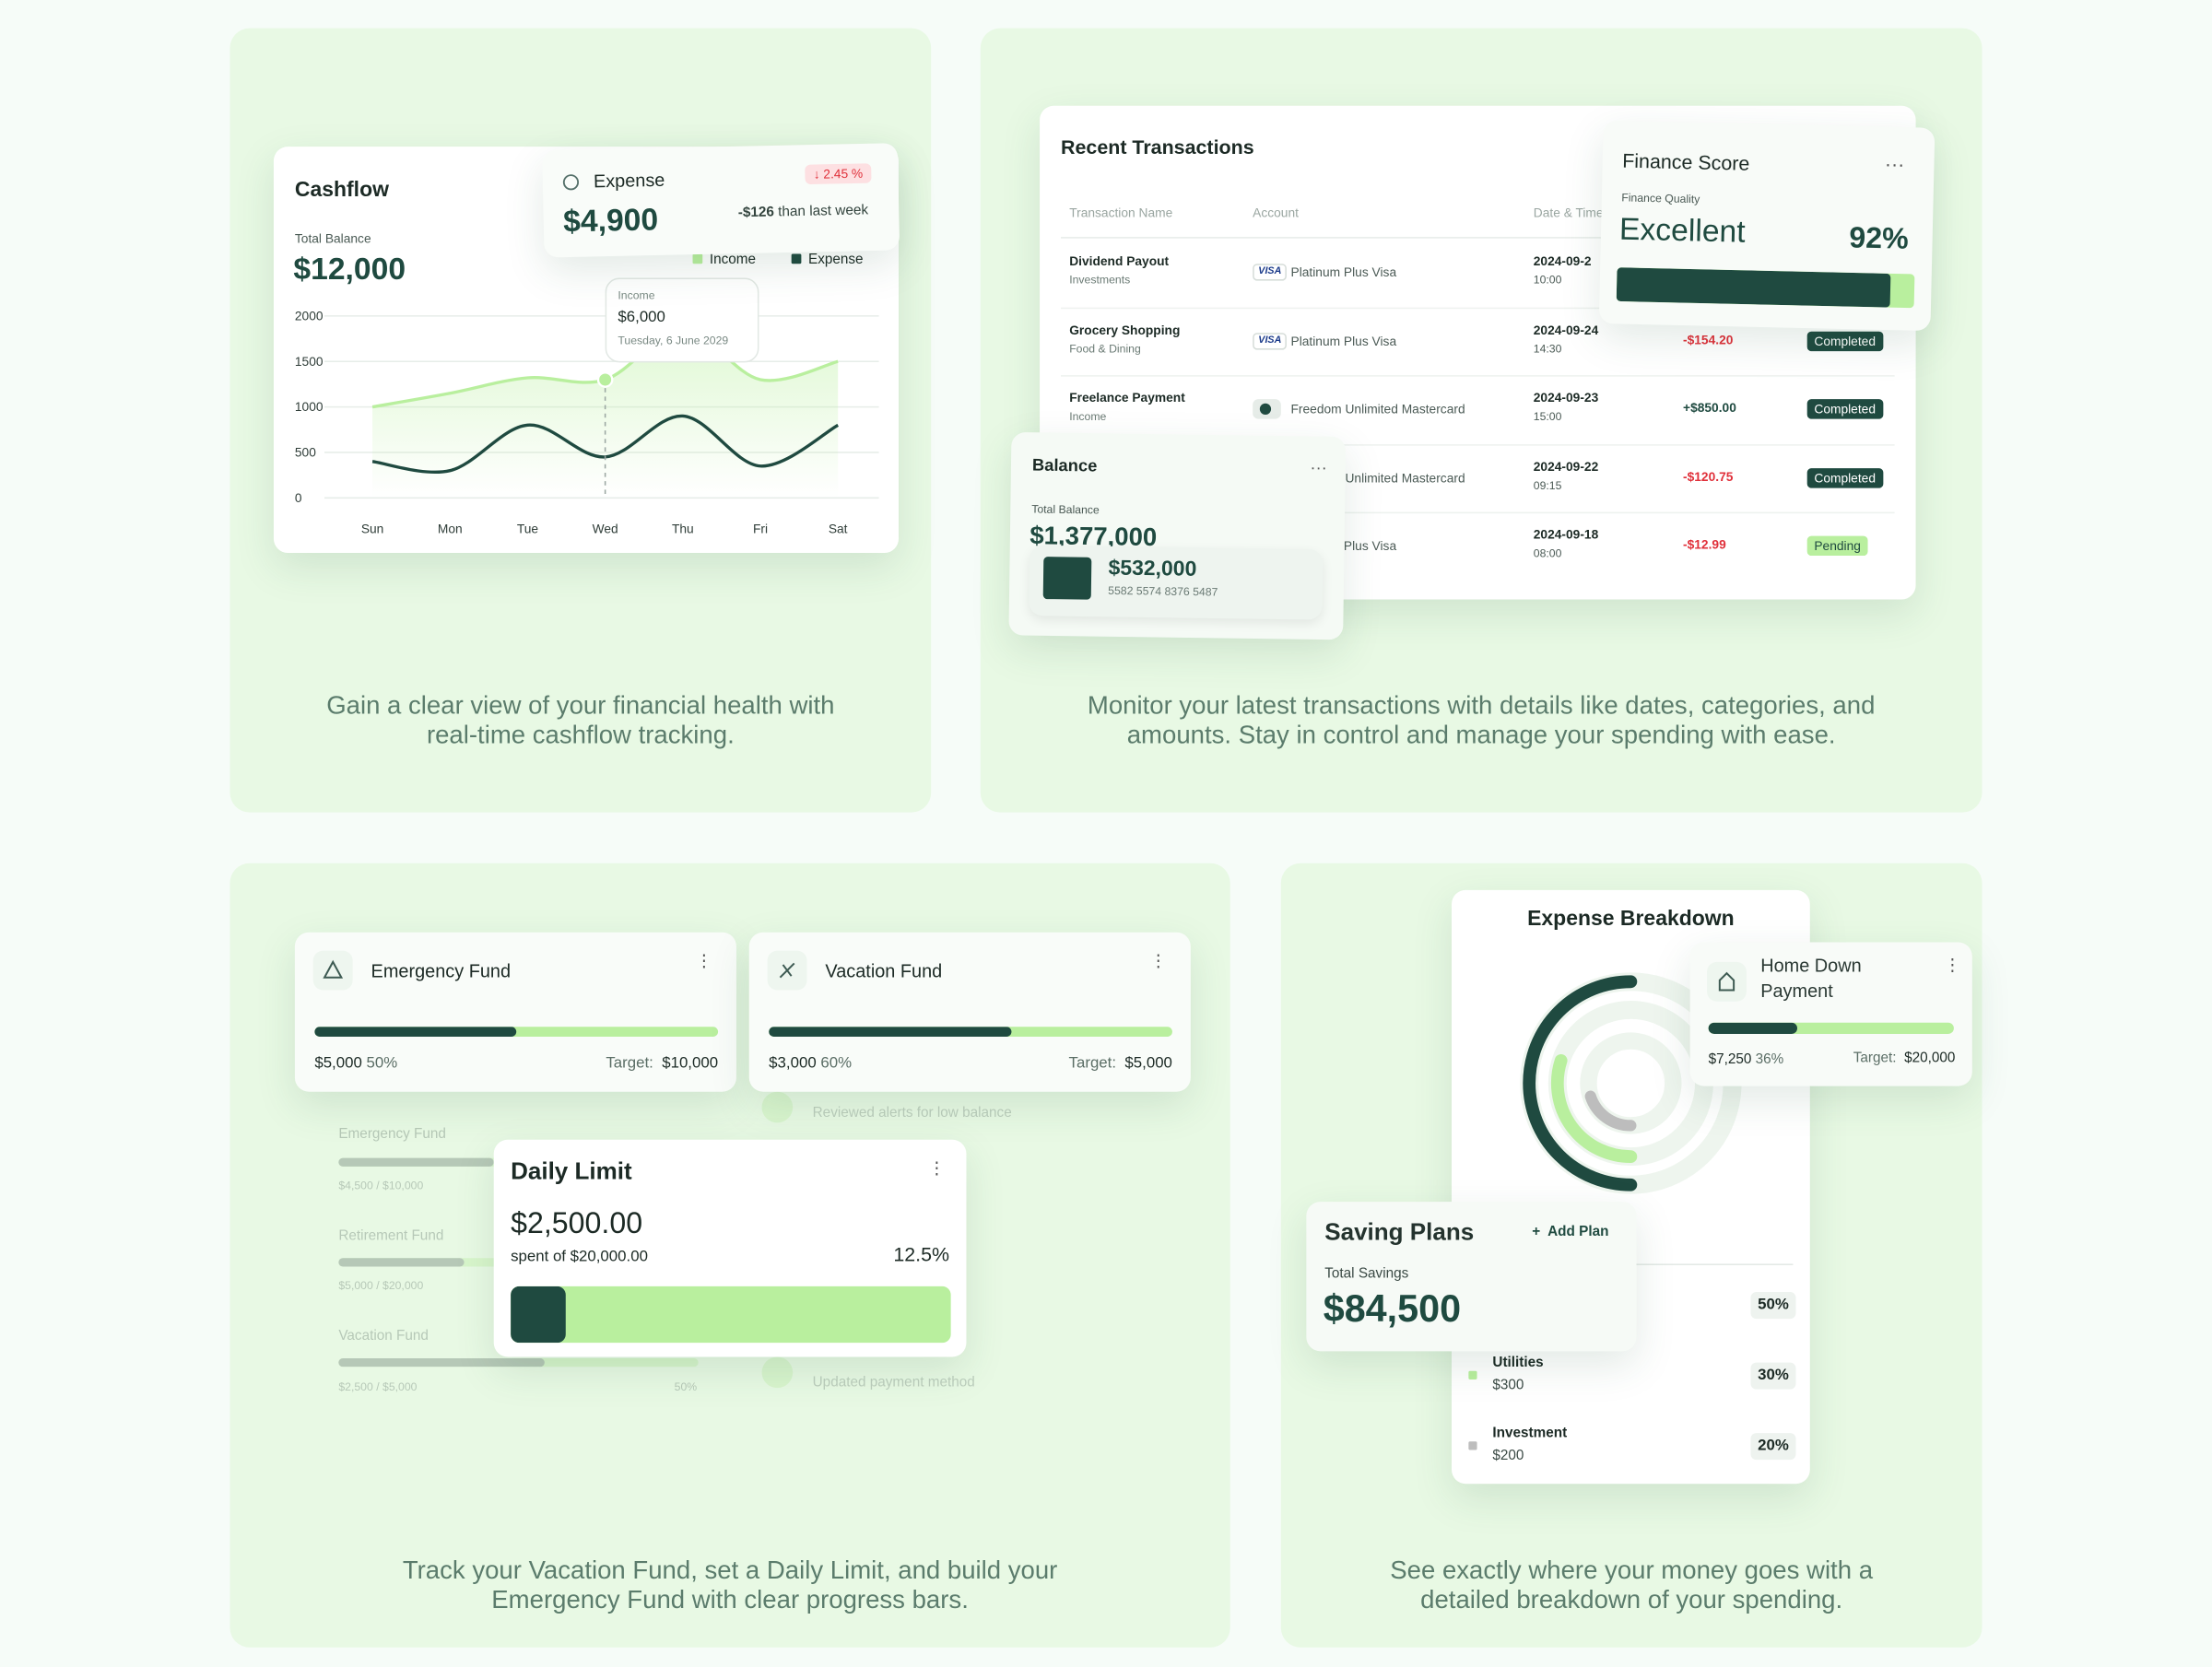 The width and height of the screenshot is (2212, 1667). What do you see at coordinates (1796, 991) in the screenshot?
I see `home-name: Payment` at bounding box center [1796, 991].